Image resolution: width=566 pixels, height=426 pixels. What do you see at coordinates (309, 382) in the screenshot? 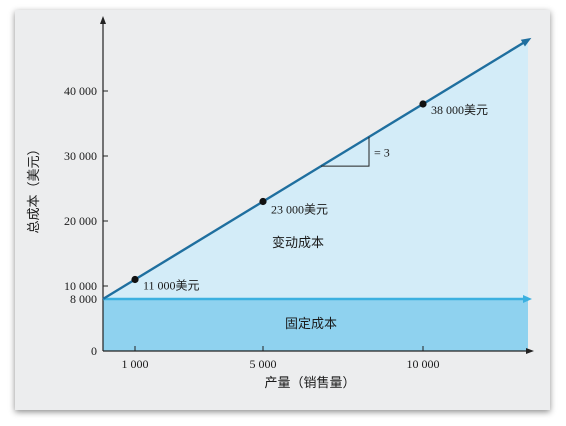
I see `x-axis-title: 产量（销售量）` at bounding box center [309, 382].